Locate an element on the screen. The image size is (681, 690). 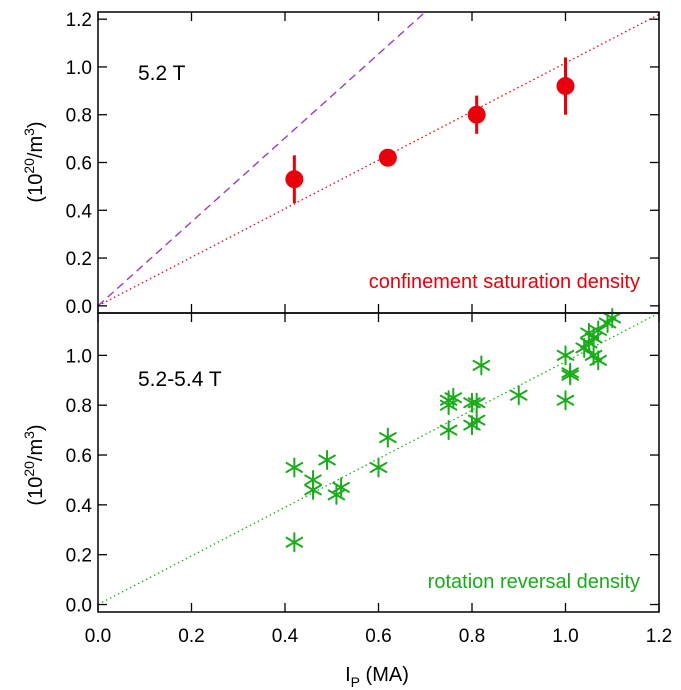
bottom-panel-annotation: rotation reversal density is located at coordinates (534, 582).